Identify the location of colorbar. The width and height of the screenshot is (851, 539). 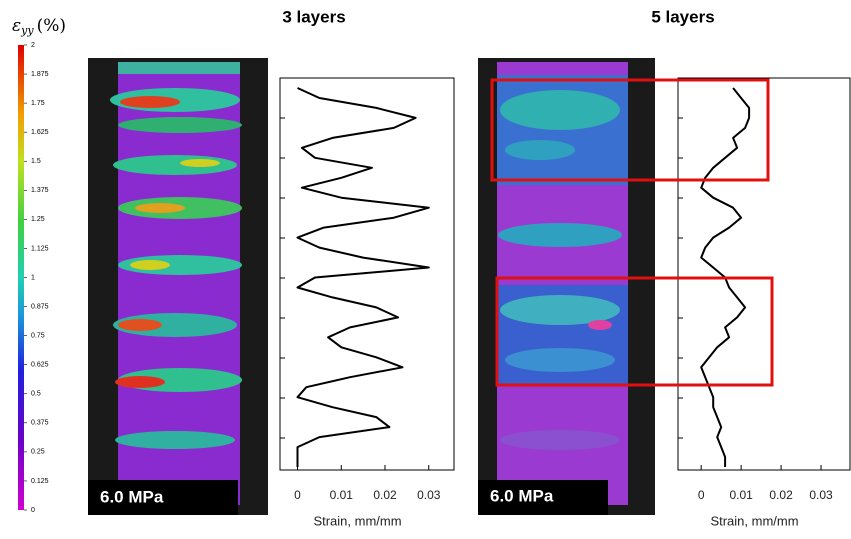
(21, 277).